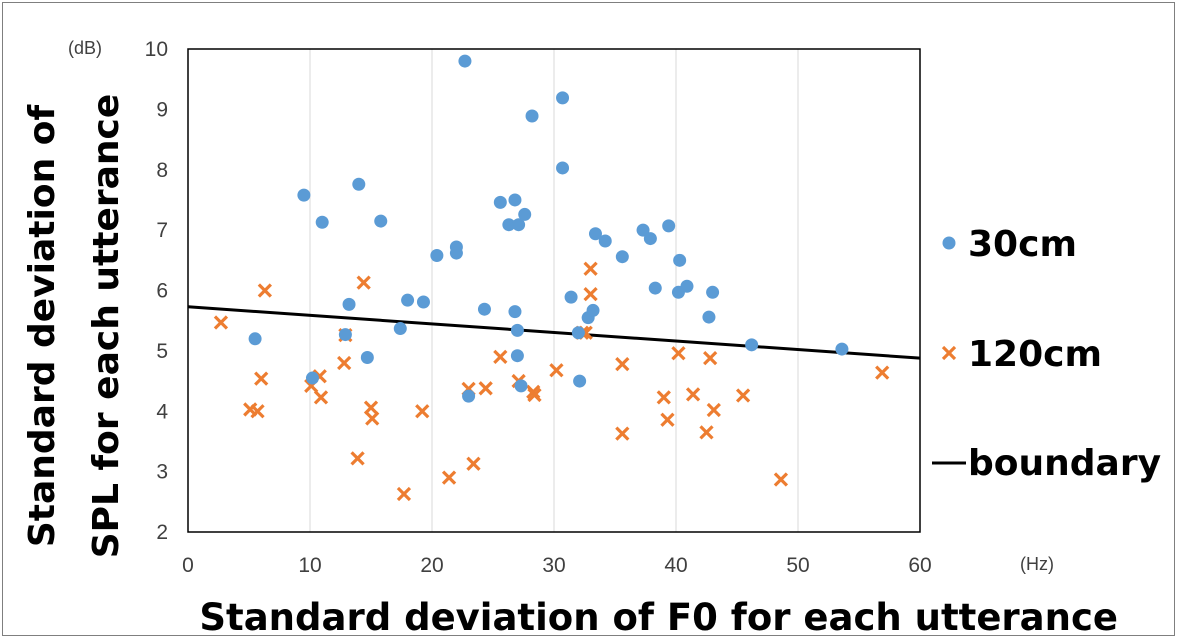 This screenshot has width=1179, height=640. I want to click on y-tick-label: 6, so click(162, 291).